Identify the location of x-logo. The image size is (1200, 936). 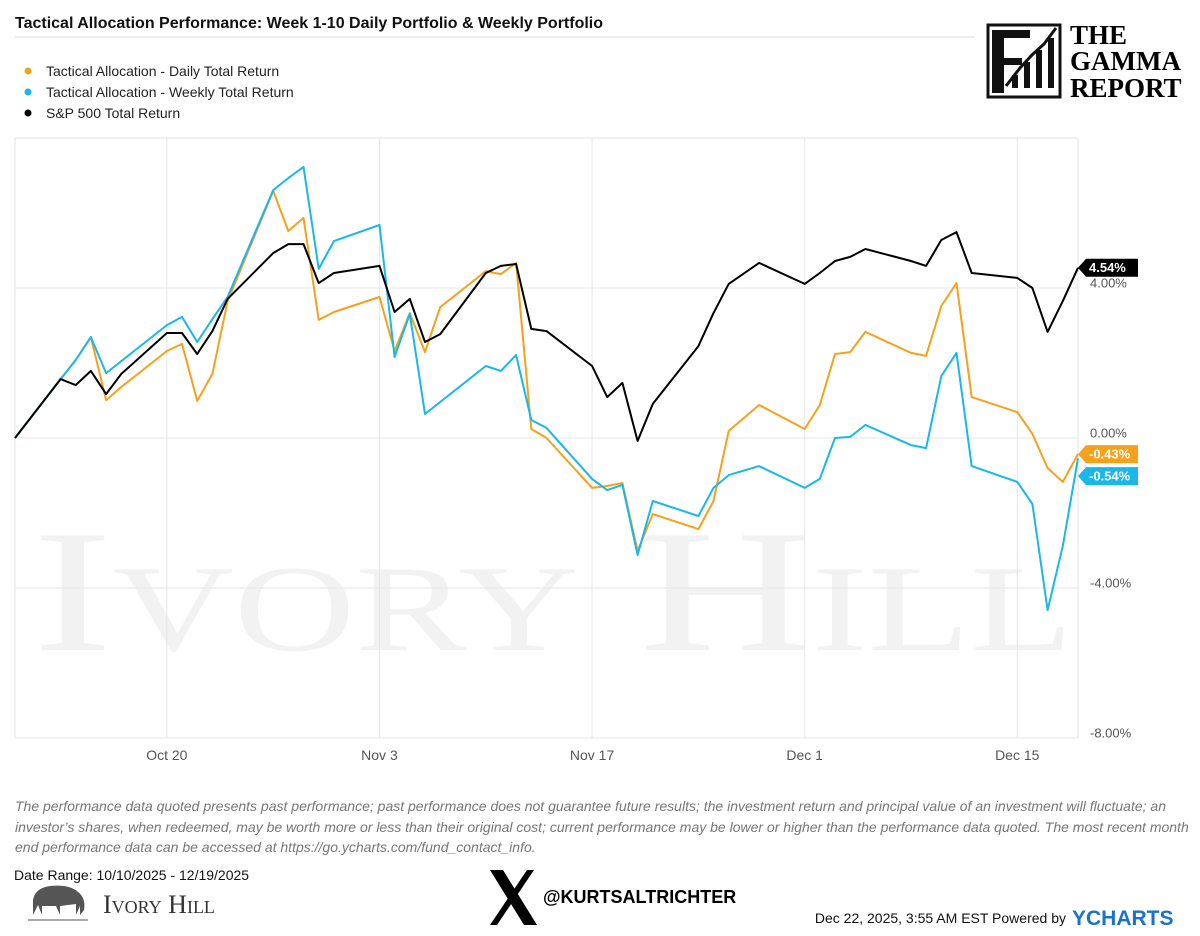
(513, 897).